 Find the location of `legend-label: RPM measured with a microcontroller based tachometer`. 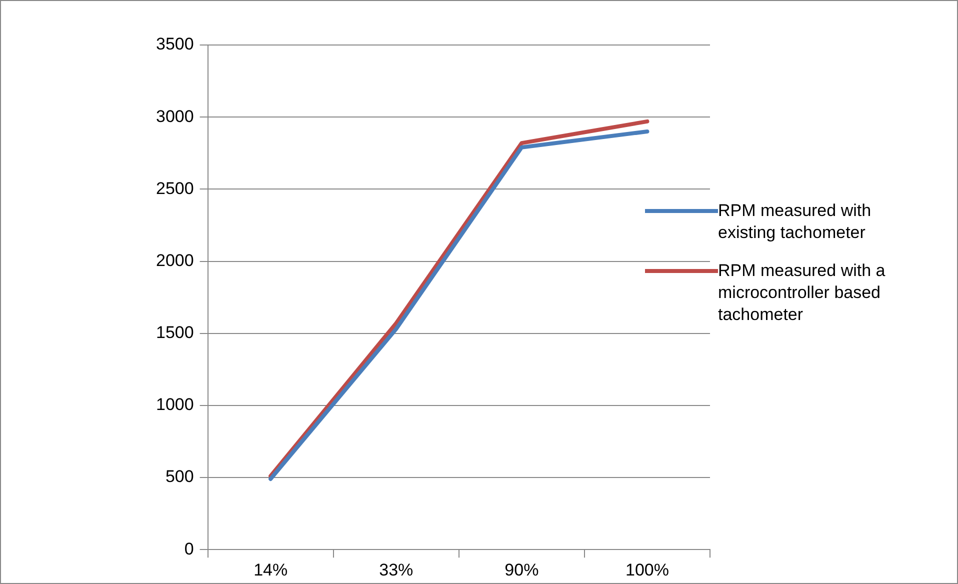

legend-label: RPM measured with a microcontroller based tachometer is located at coordinates (802, 293).